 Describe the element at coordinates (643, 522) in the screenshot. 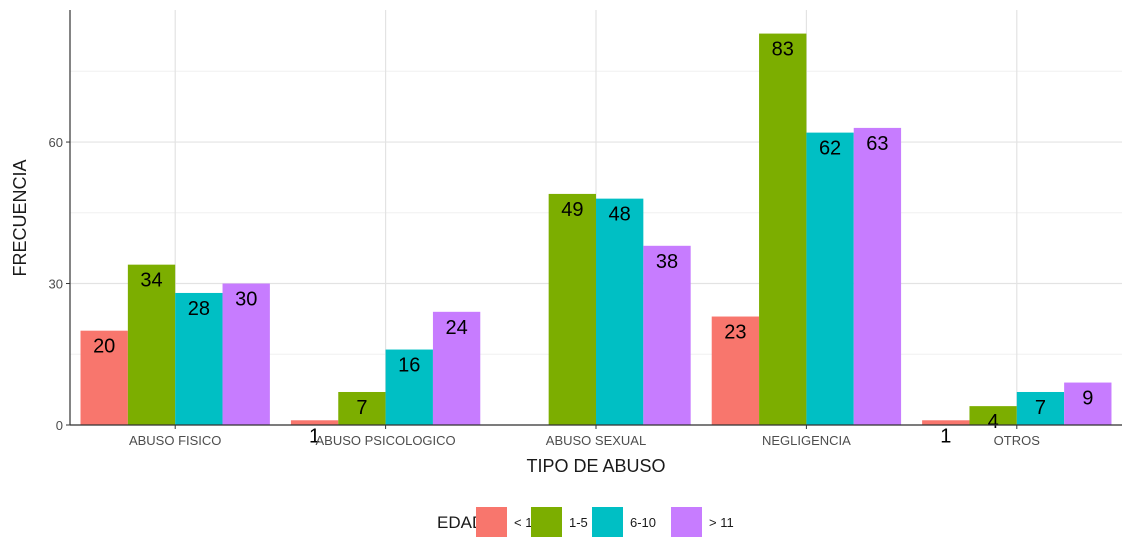

I see `legend-label: 6-10` at that location.